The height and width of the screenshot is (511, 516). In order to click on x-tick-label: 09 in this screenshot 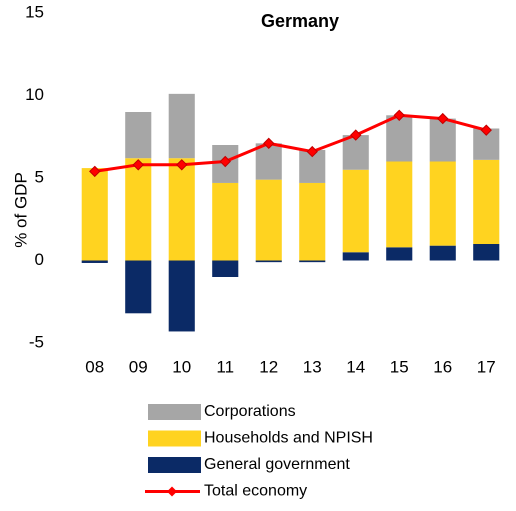, I will do `click(138, 366)`.